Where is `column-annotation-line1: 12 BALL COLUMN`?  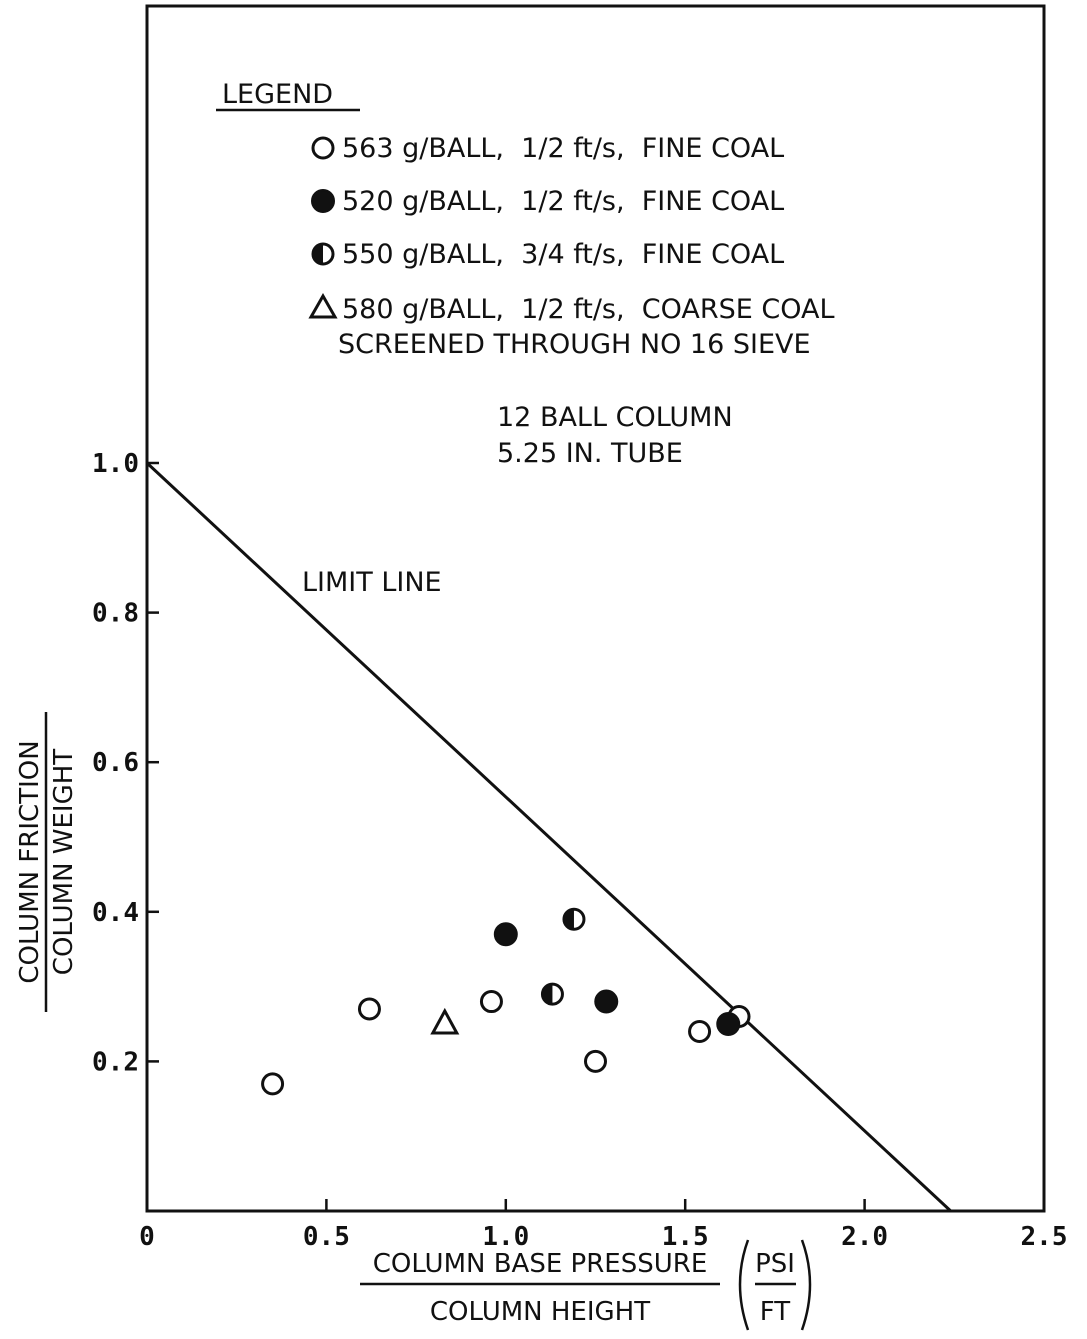
column-annotation-line1: 12 BALL COLUMN is located at coordinates (615, 417).